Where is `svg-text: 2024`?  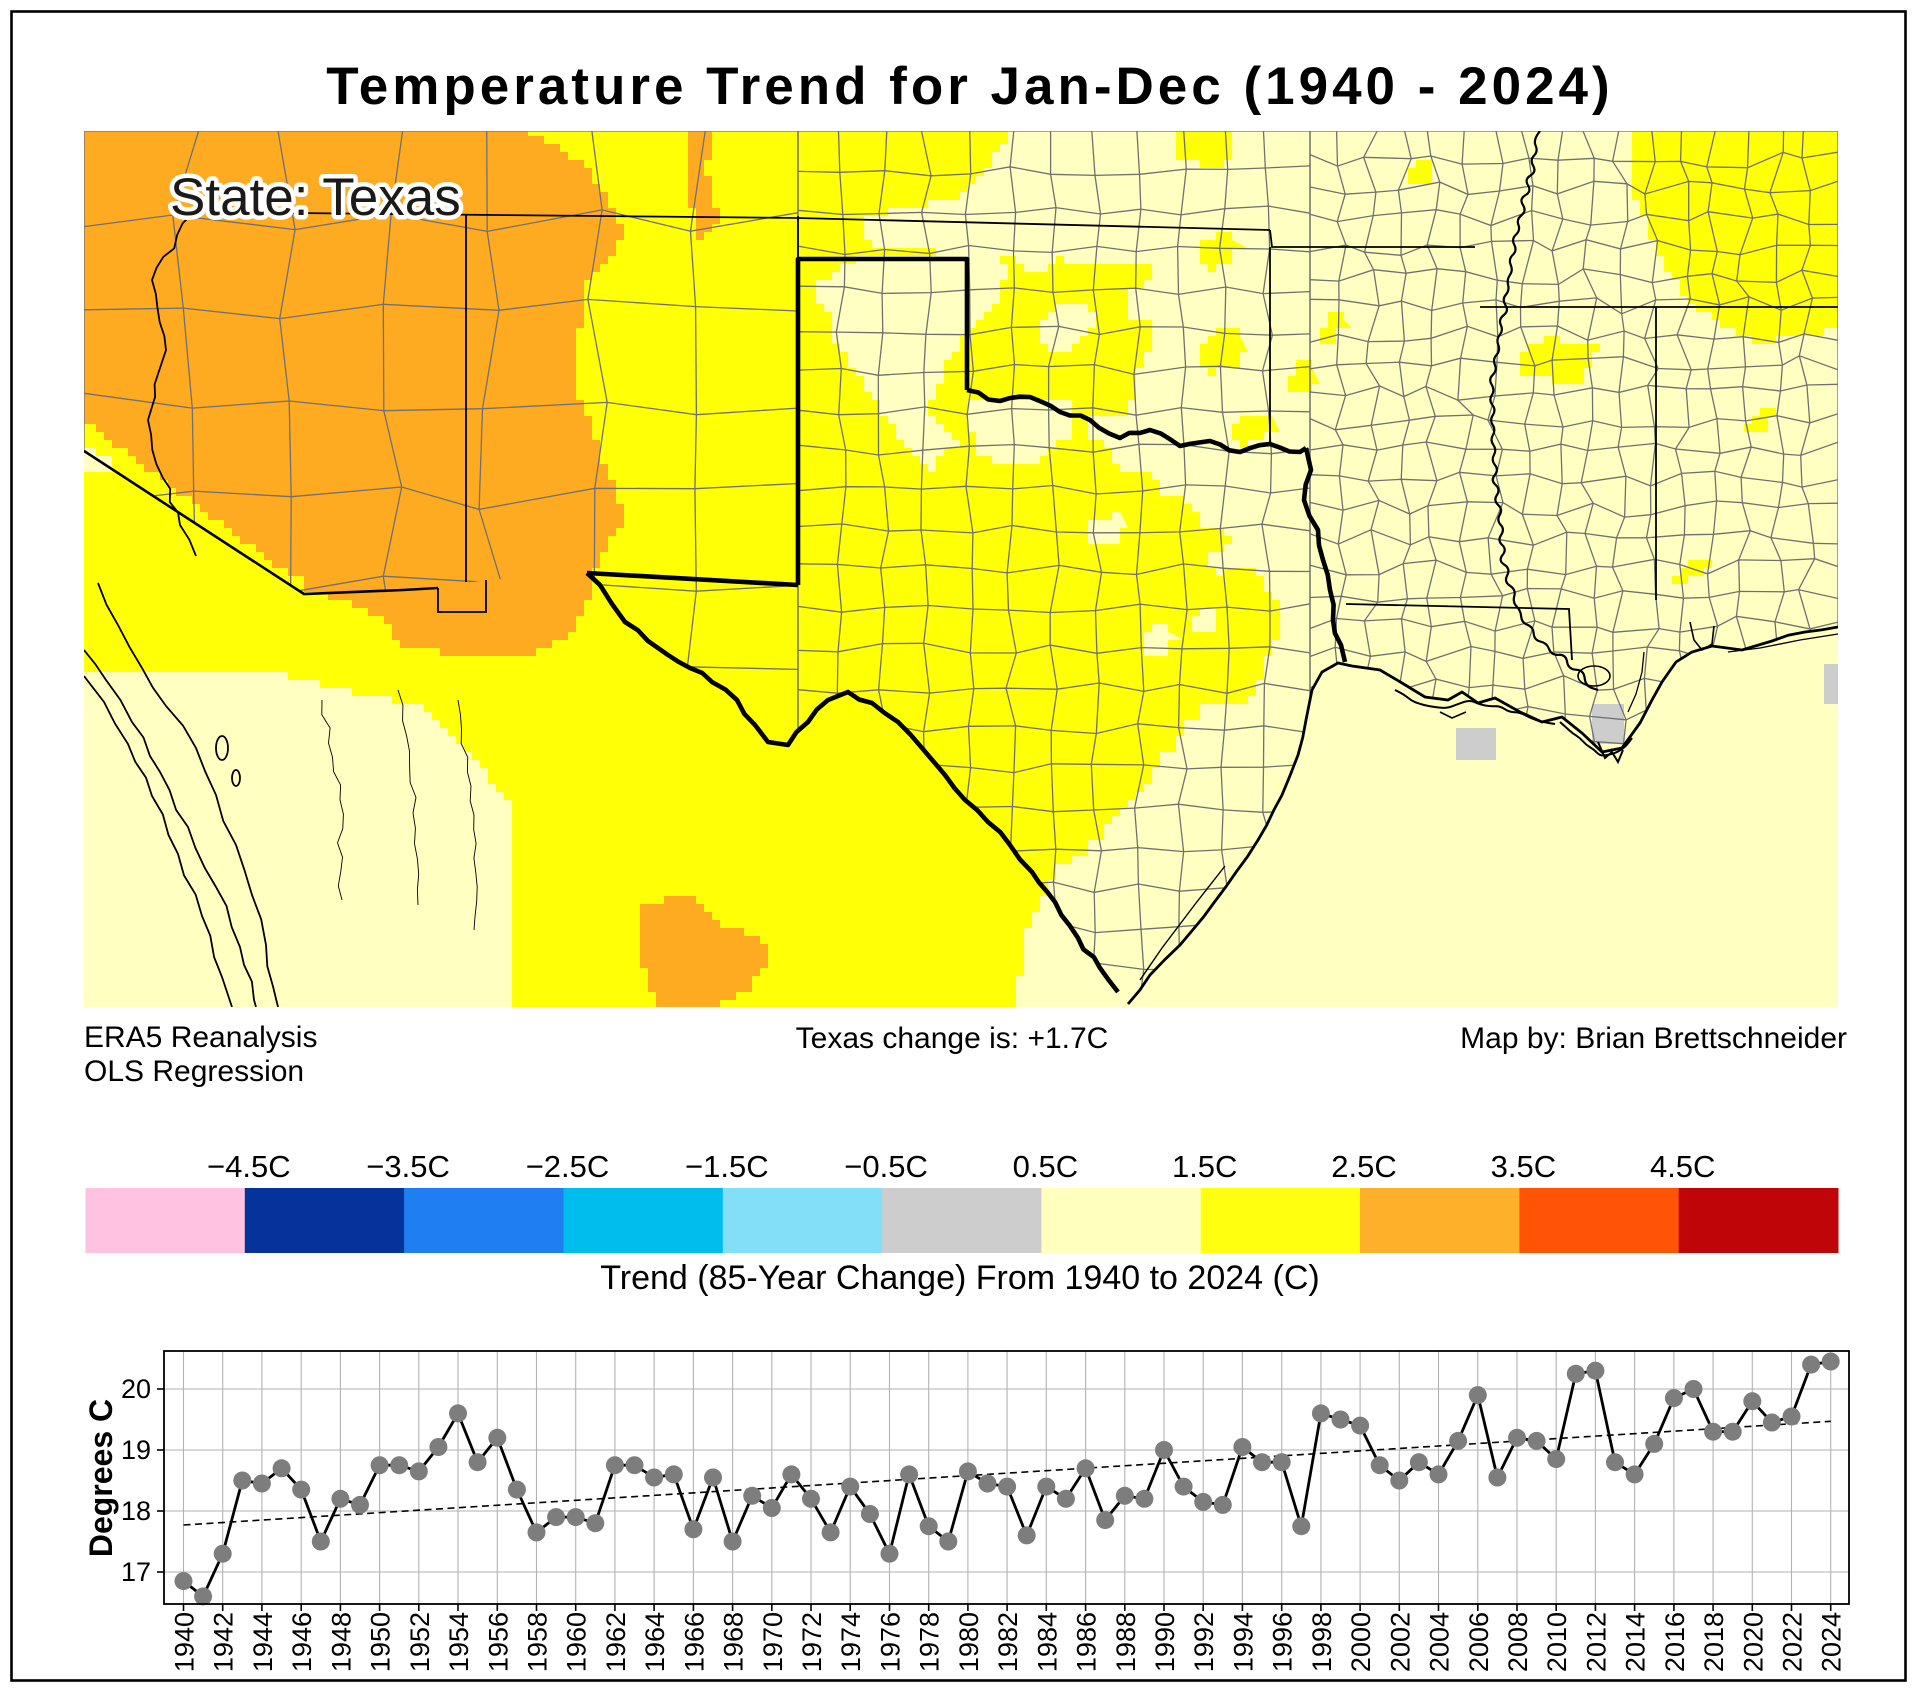
svg-text: 2024 is located at coordinates (1832, 1642).